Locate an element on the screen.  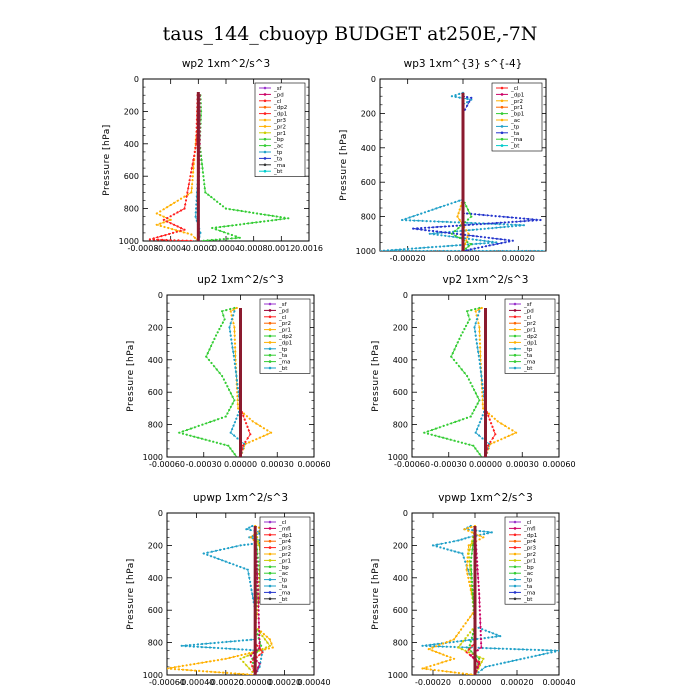
x-tick-label: 0.00000 is located at coordinates (462, 258).